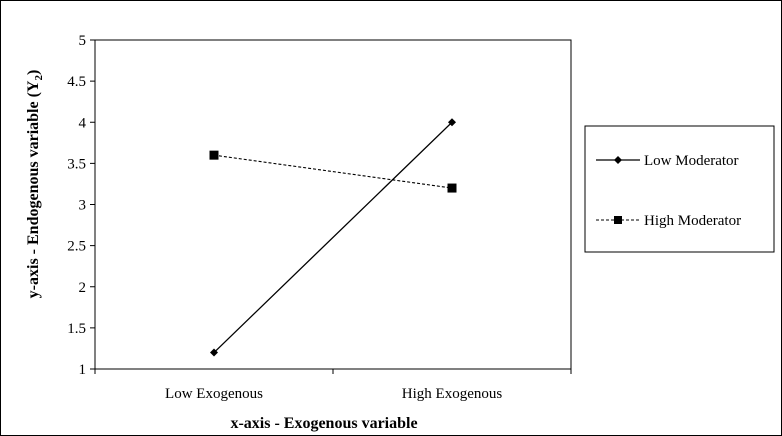 This screenshot has height=436, width=782. Describe the element at coordinates (691, 161) in the screenshot. I see `legend-label-low-moderator: Low Moderator` at that location.